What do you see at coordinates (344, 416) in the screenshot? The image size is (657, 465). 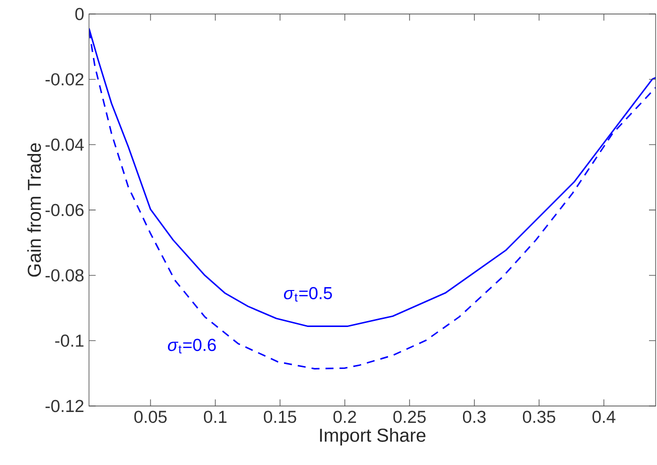 I see `x-tick-label: 0.2` at bounding box center [344, 416].